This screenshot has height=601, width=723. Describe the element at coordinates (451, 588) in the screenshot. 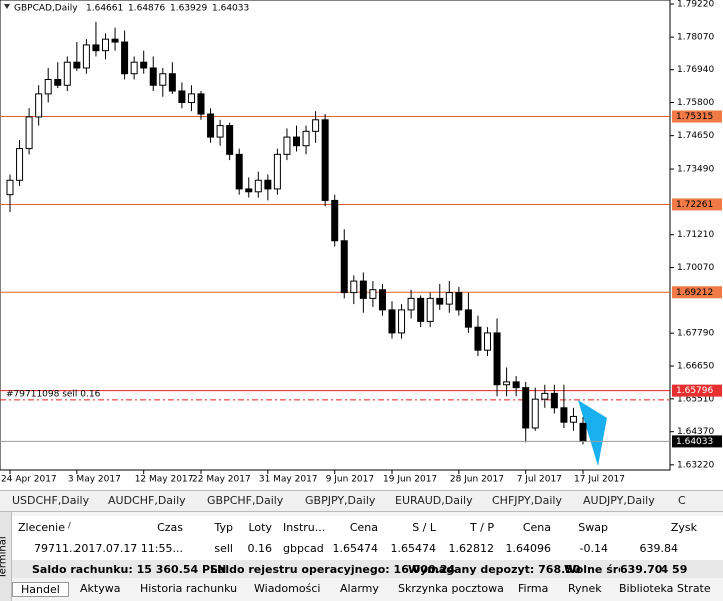

I see `terminal-tab: Skrzynka pocztowa` at that location.